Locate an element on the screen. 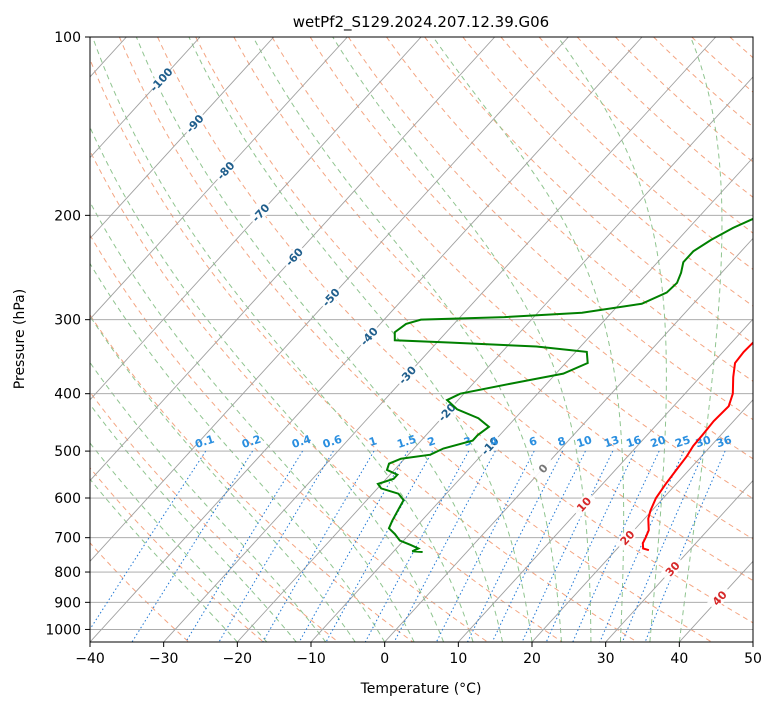  x-tick-label: 50 is located at coordinates (753, 659).